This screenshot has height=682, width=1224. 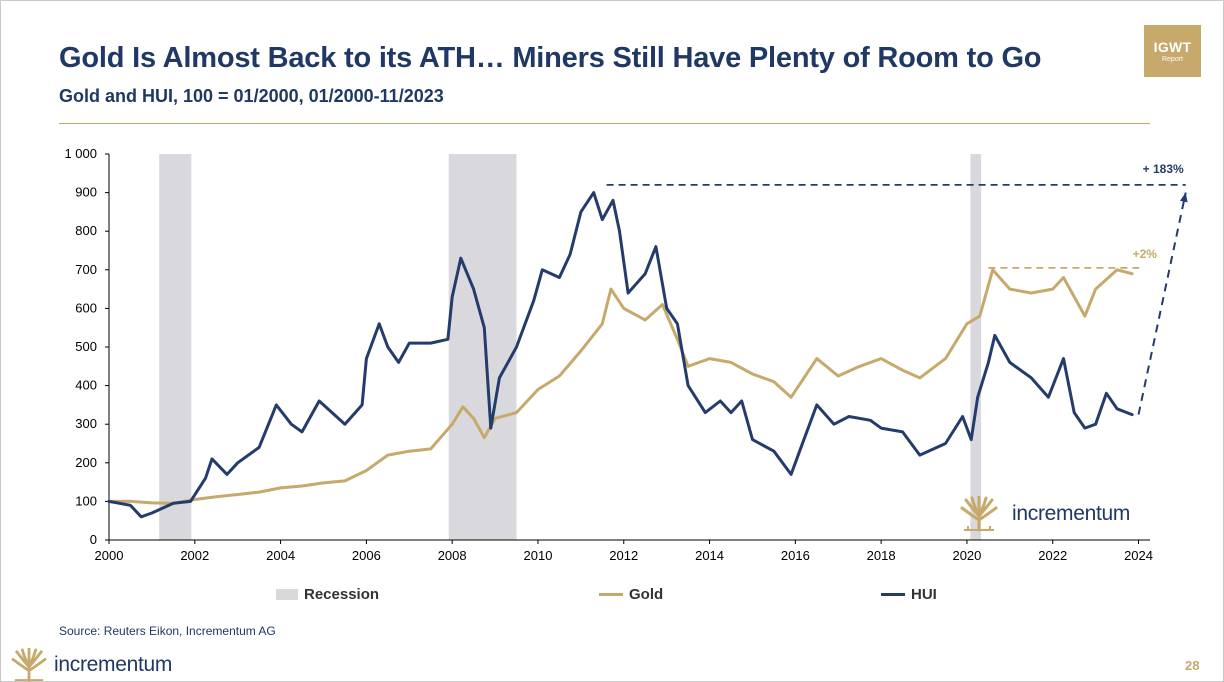 What do you see at coordinates (1145, 254) in the screenshot?
I see `annotation-label-1: +2%` at bounding box center [1145, 254].